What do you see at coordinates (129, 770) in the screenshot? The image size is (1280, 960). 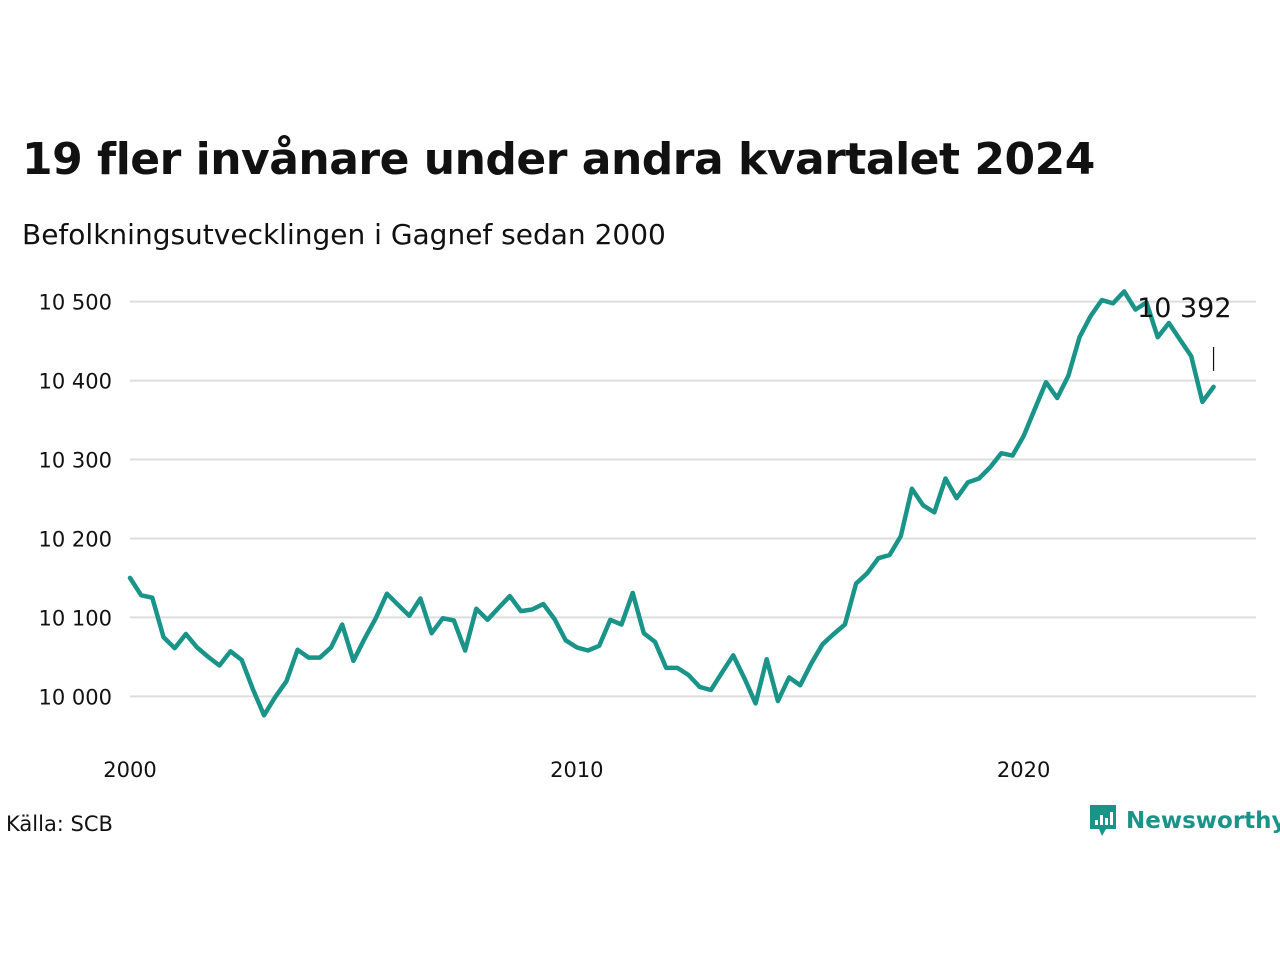 I see `x-tick-label: 2000` at bounding box center [129, 770].